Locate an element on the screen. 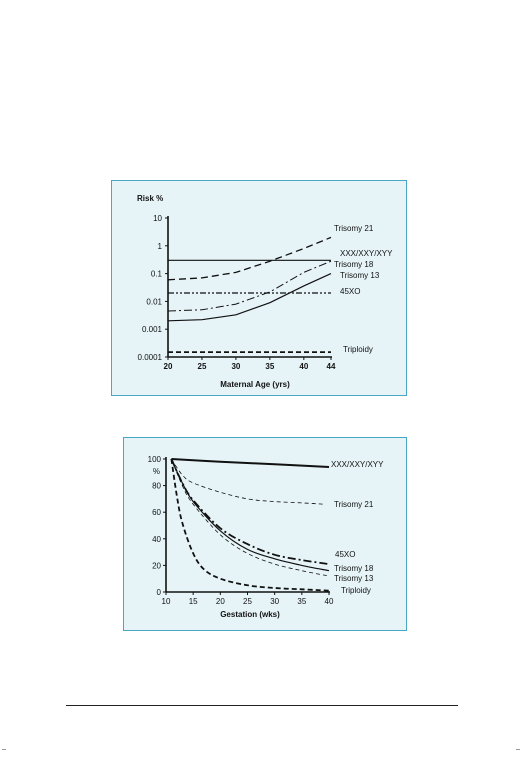  y-axis-title: Risk % is located at coordinates (150, 198).